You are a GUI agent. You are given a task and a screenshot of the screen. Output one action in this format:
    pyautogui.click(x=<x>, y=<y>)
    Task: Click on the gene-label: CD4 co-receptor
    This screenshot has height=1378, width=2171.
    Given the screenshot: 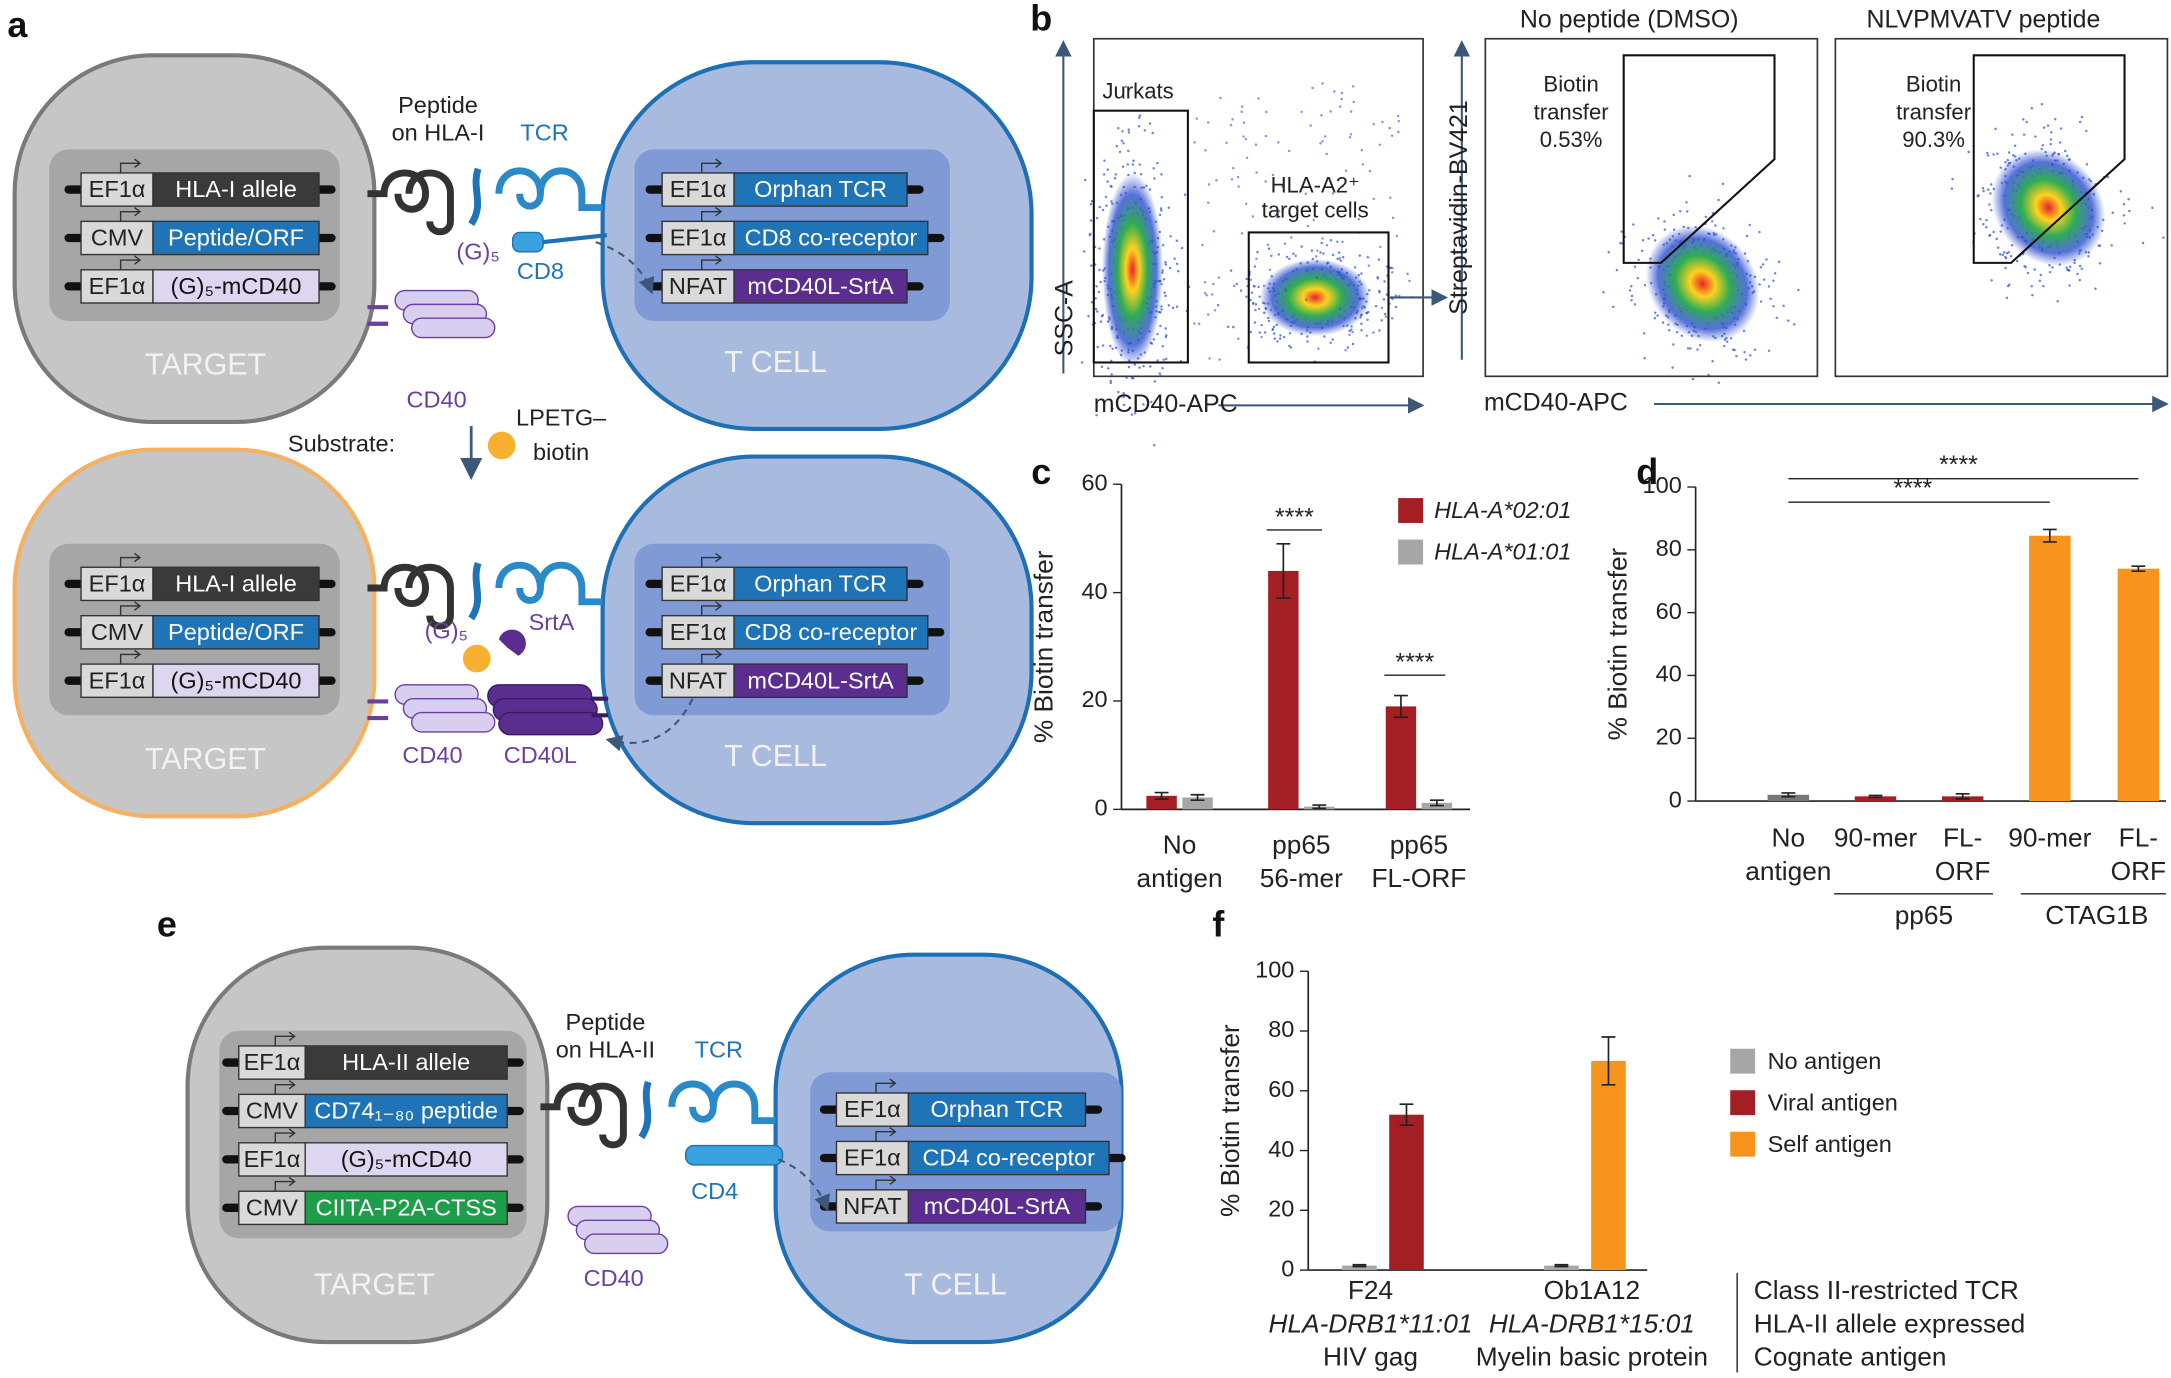 What is the action you would take?
    pyautogui.click(x=1008, y=1158)
    